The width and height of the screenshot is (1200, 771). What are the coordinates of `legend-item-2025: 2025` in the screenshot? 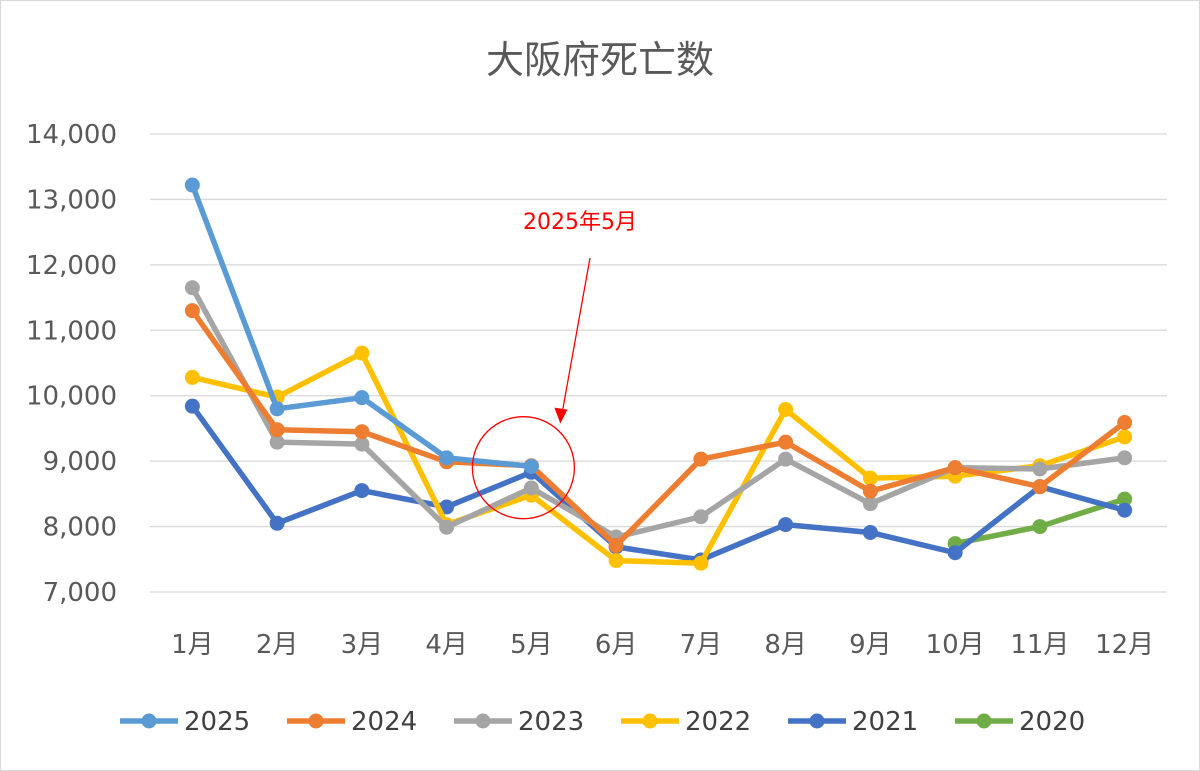 It's located at (185, 722).